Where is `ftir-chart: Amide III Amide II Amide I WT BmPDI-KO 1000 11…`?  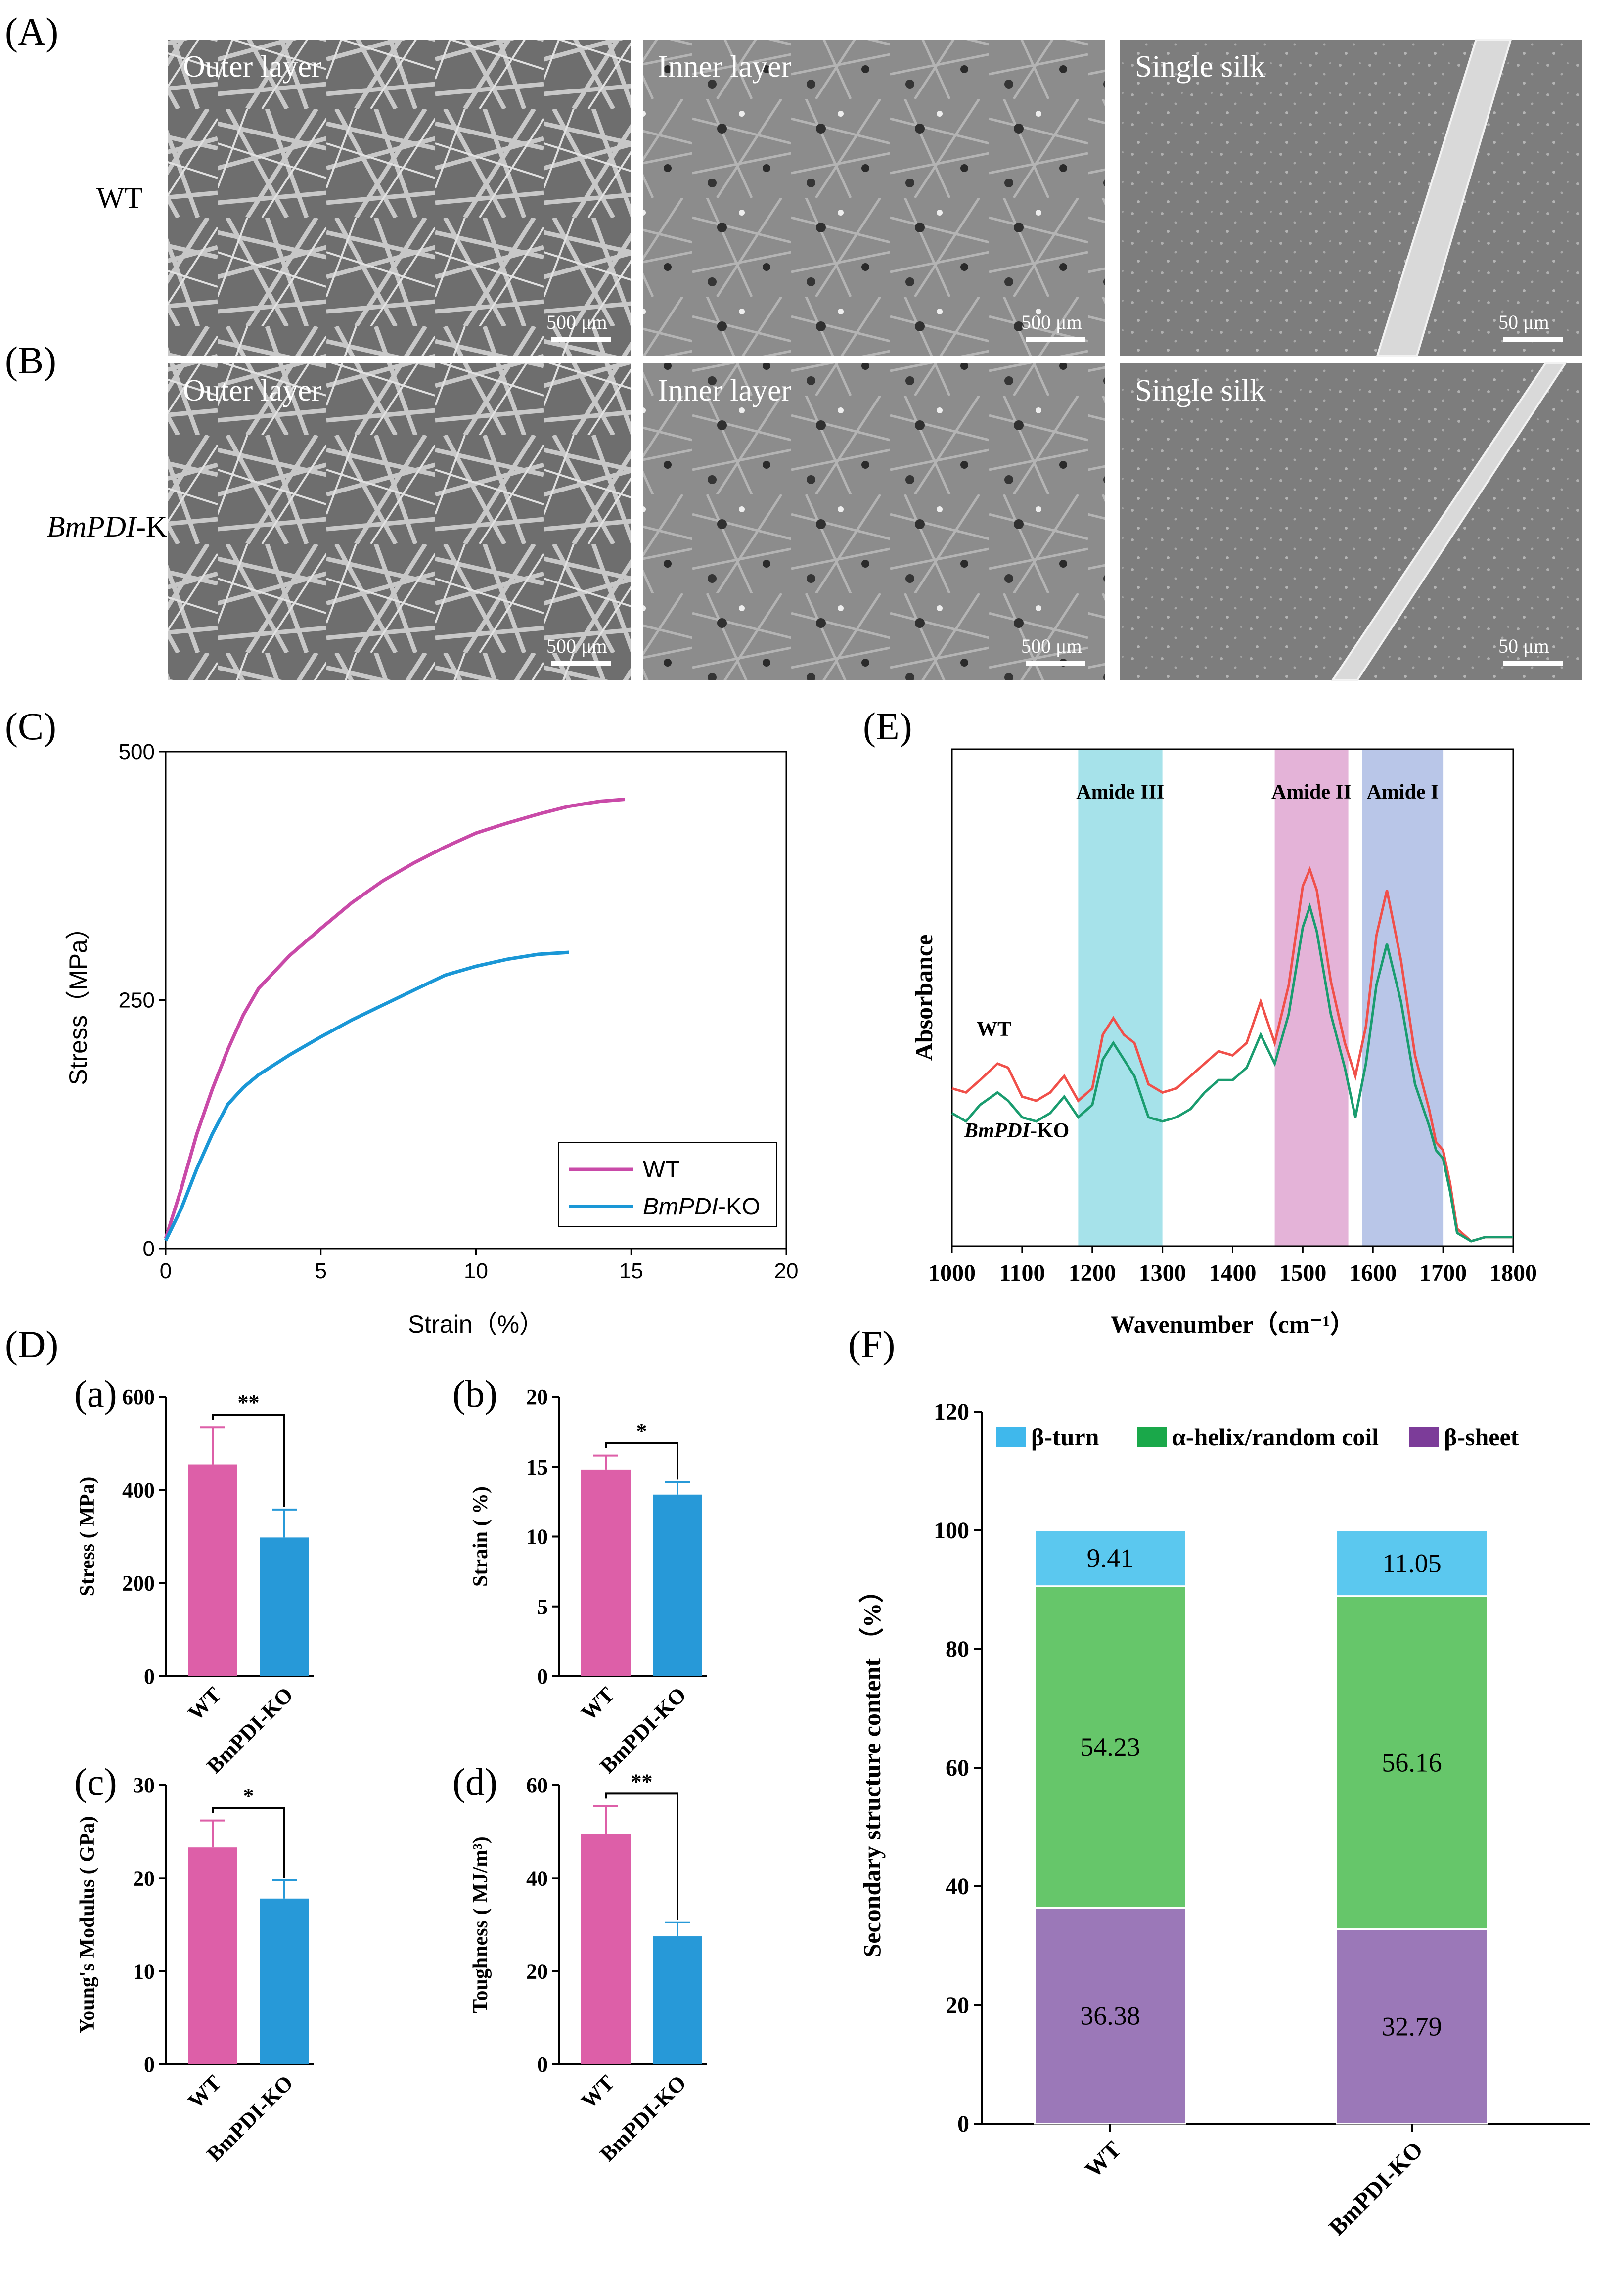
ftir-chart: Amide III Amide II Amide I WT BmPDI-KO 1000 11… is located at coordinates (1223, 1043).